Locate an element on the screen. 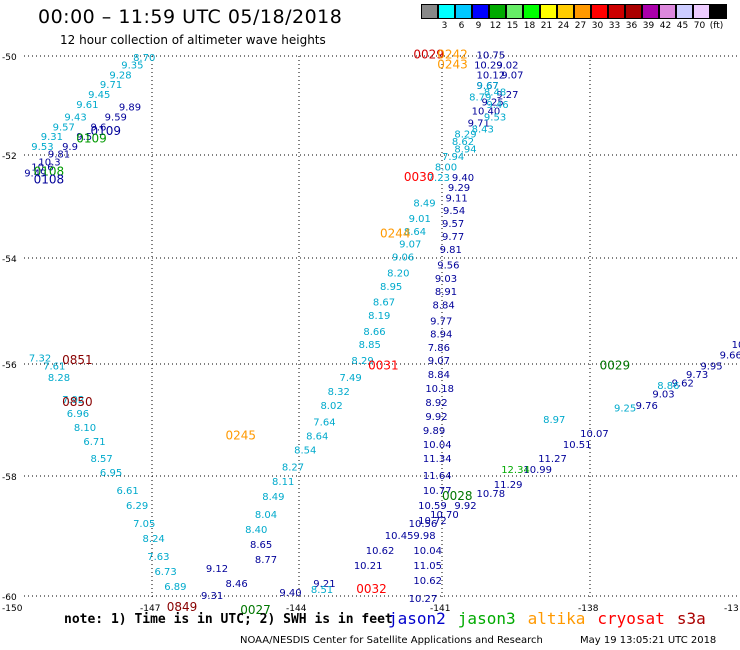  latitude-tick-label: -60 is located at coordinates (9, 598).